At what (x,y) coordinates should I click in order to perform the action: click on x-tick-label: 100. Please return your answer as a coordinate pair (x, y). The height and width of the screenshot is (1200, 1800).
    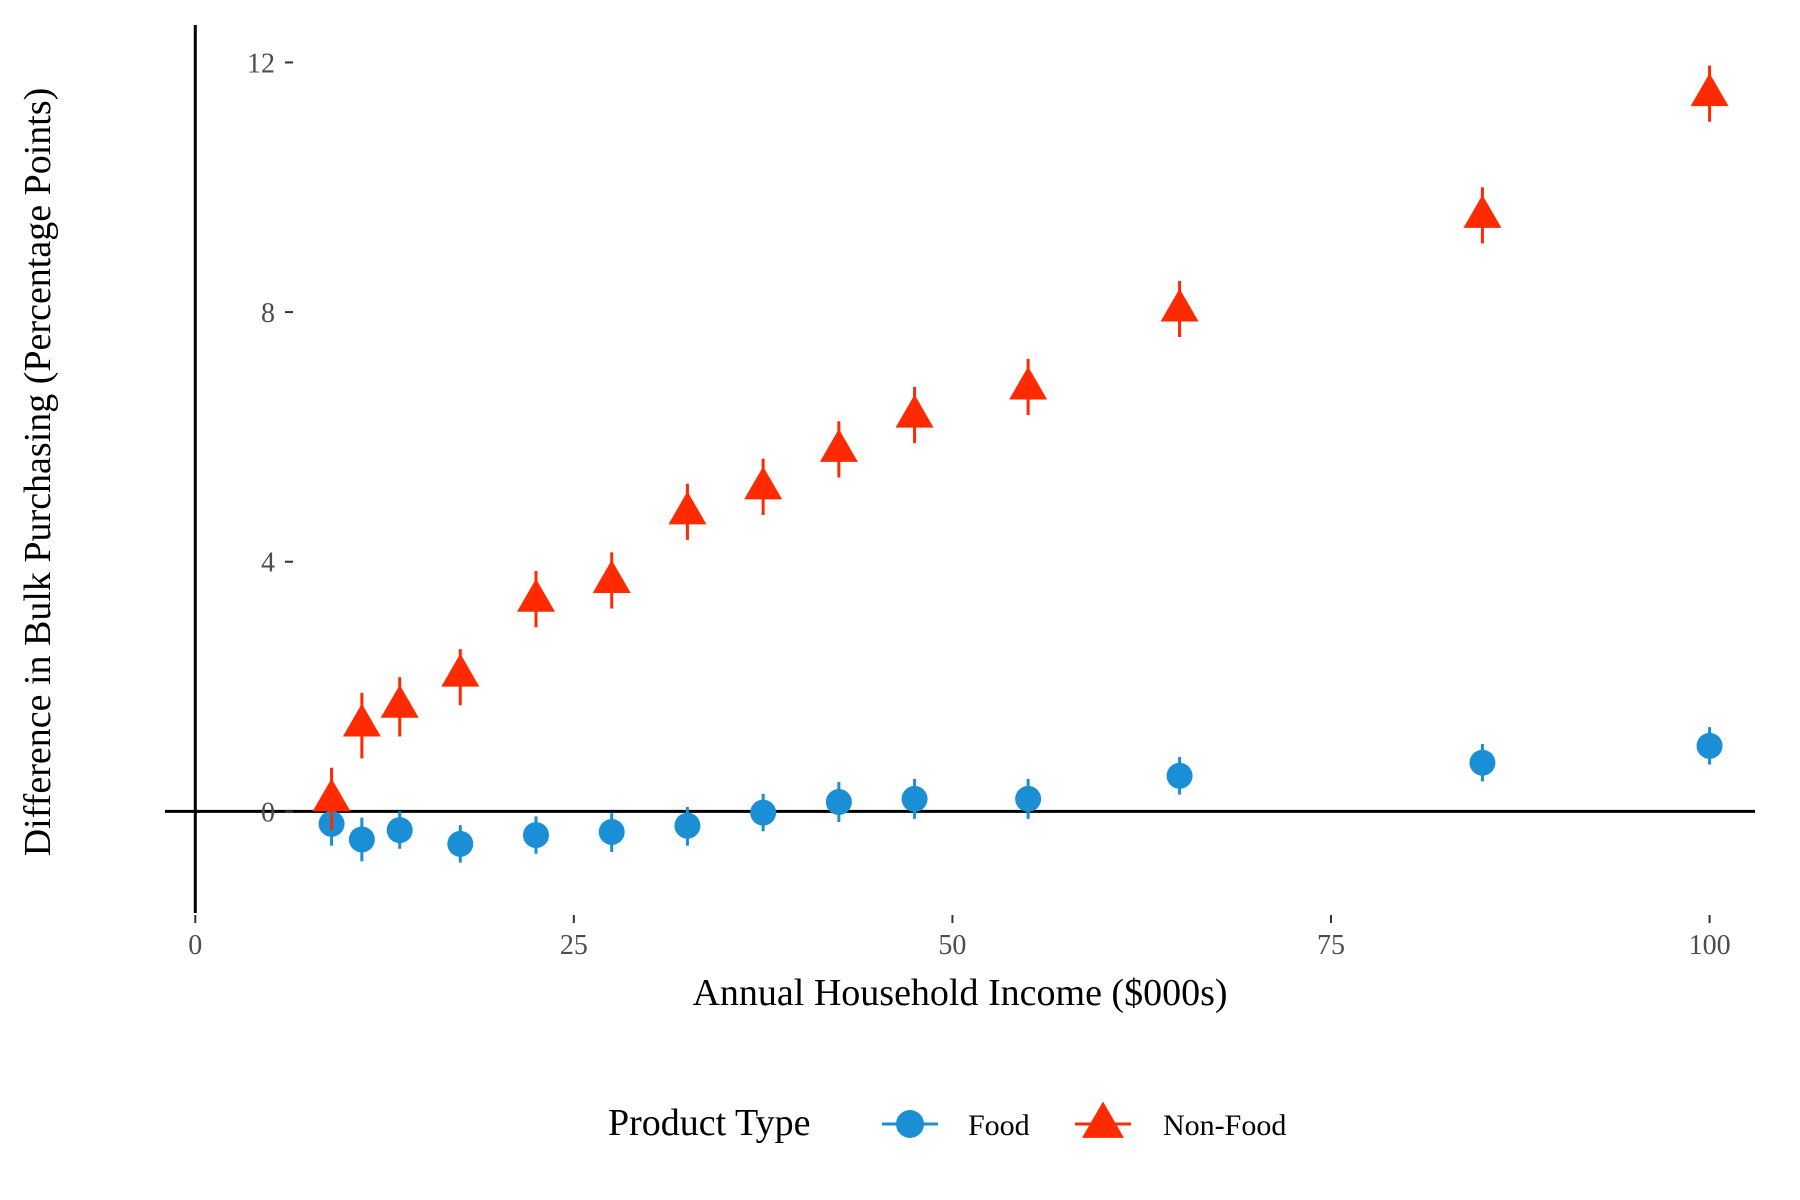
    Looking at the image, I should click on (1710, 945).